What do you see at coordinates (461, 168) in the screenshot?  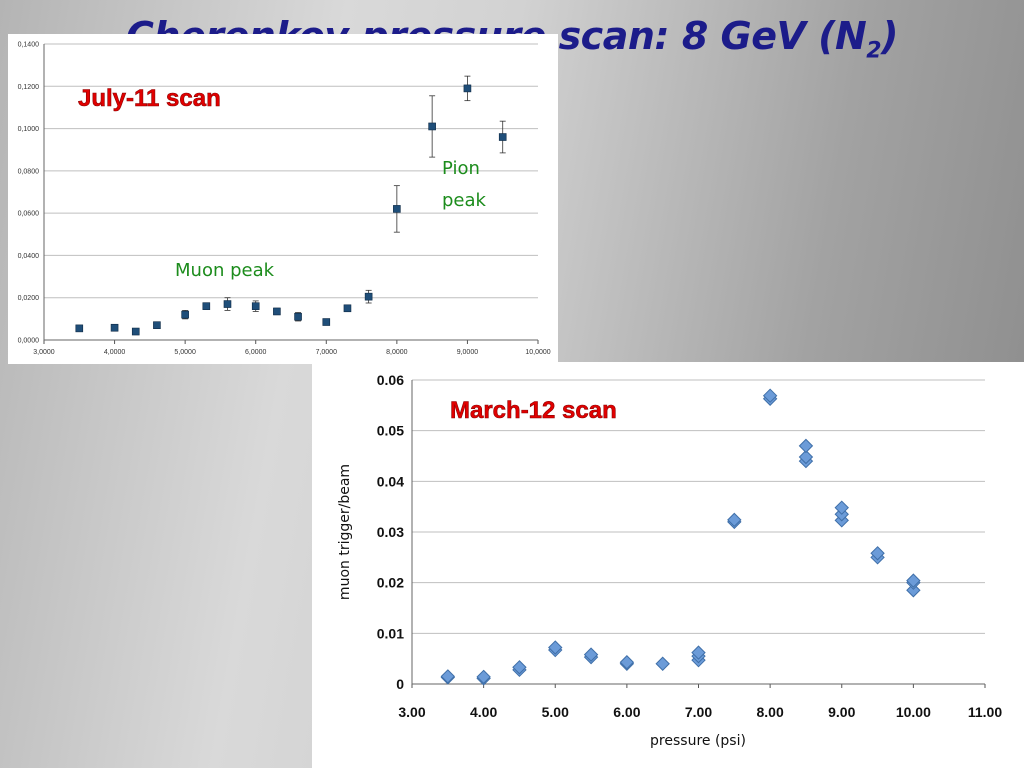 I see `pion-peak-annotation-line1: Pion` at bounding box center [461, 168].